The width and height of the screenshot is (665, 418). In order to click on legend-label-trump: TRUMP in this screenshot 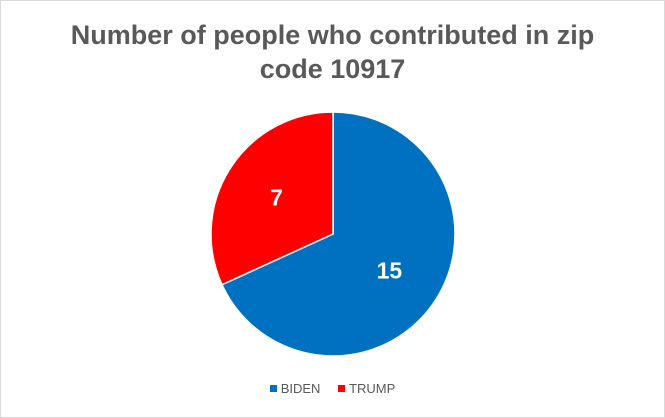, I will do `click(372, 388)`.